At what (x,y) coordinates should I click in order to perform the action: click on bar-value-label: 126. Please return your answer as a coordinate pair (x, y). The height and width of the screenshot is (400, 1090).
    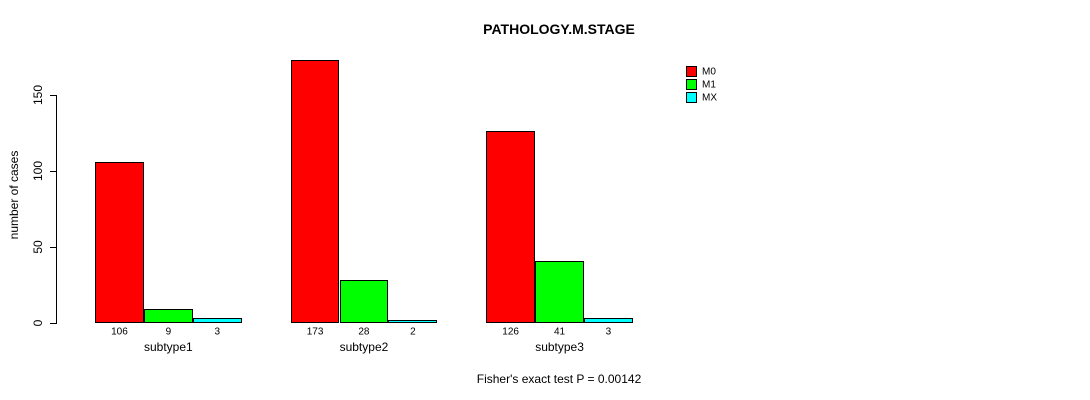
    Looking at the image, I should click on (510, 332).